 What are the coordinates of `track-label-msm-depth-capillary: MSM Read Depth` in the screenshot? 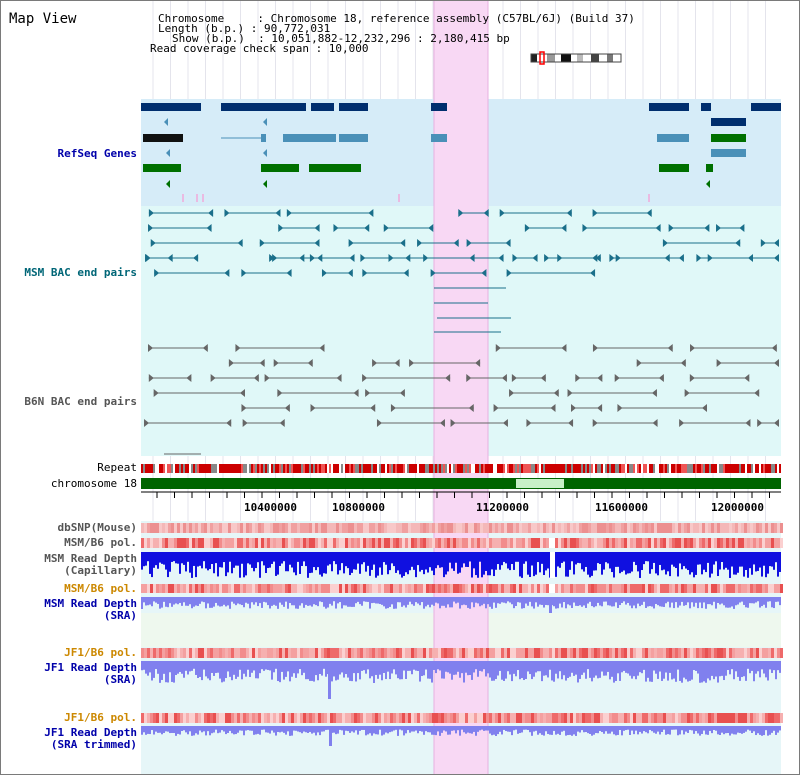 It's located at (90, 558).